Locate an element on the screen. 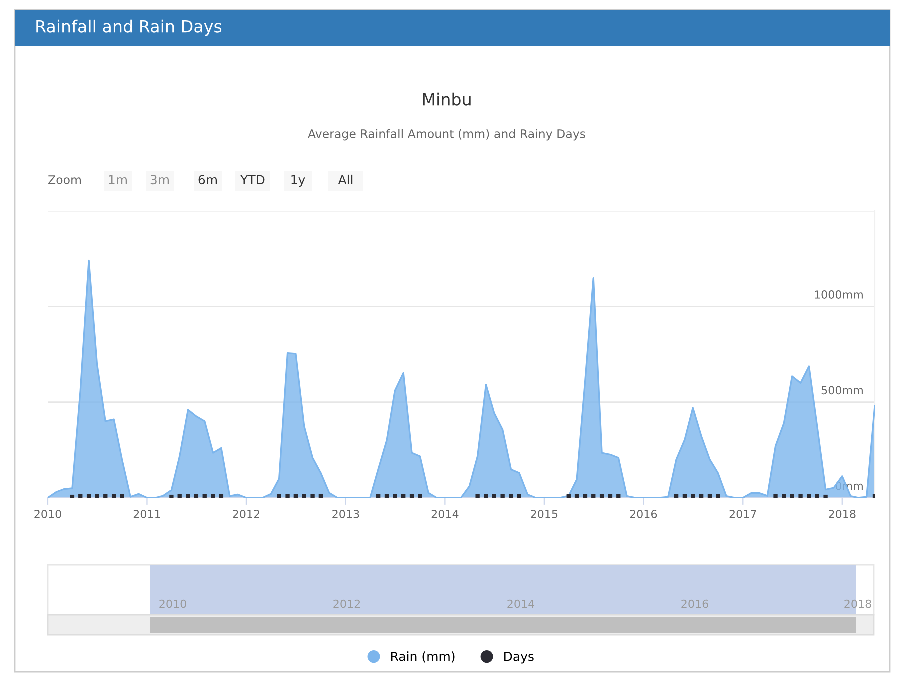  text: YTD is located at coordinates (252, 179).